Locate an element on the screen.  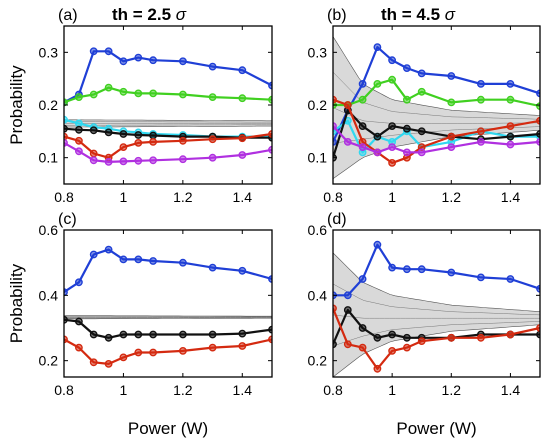
panel-title: th = 4.5 σ is located at coordinates (418, 14).